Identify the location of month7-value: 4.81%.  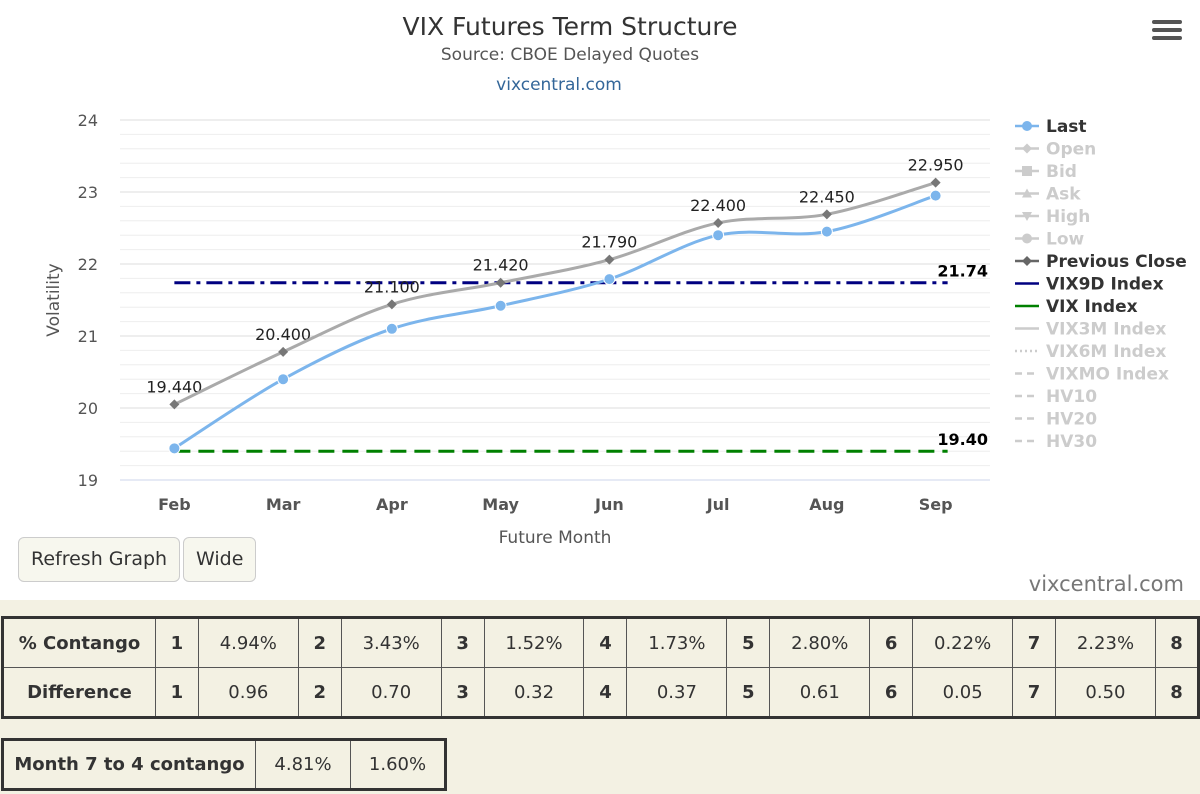
(303, 764).